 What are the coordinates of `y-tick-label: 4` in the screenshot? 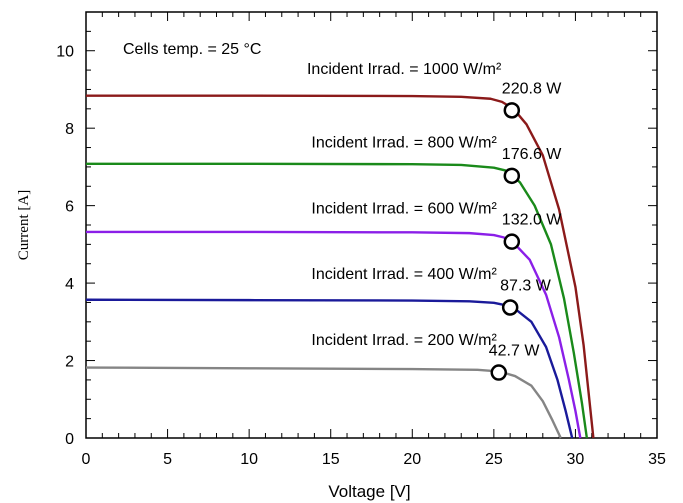 It's located at (69, 284).